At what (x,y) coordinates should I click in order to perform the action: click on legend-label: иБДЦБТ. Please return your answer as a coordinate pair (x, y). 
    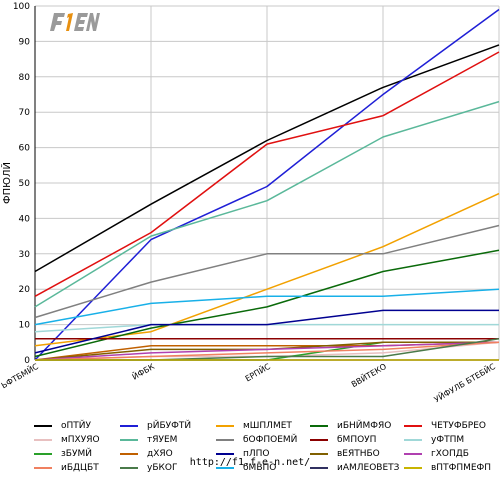
    Looking at the image, I should click on (80, 468).